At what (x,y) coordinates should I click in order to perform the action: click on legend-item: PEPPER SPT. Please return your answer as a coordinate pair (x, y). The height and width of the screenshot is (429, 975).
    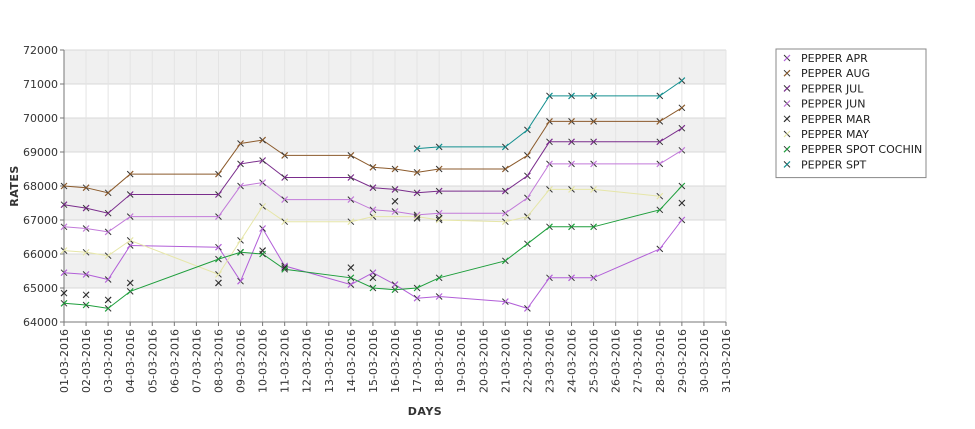
    Looking at the image, I should click on (825, 164).